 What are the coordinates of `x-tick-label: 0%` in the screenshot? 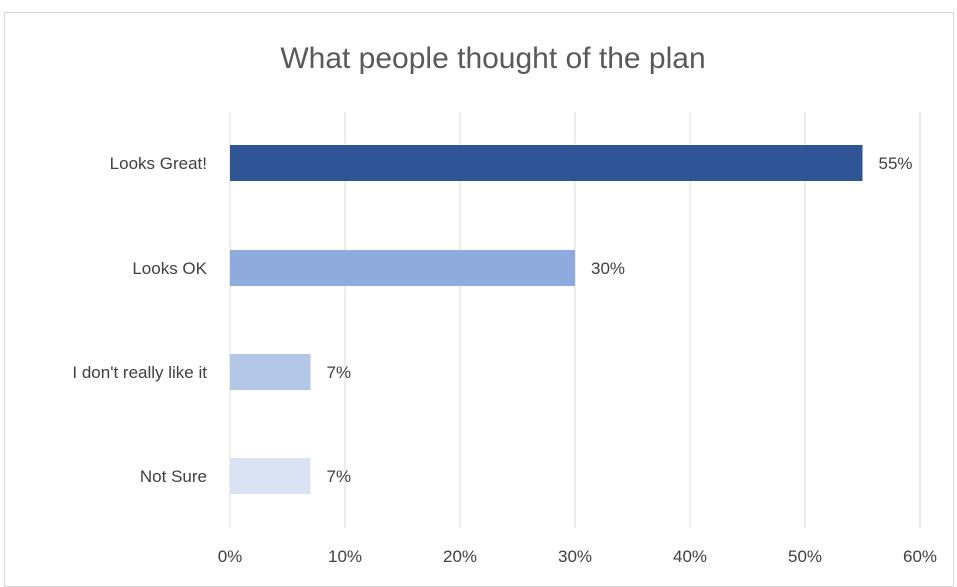 It's located at (230, 556).